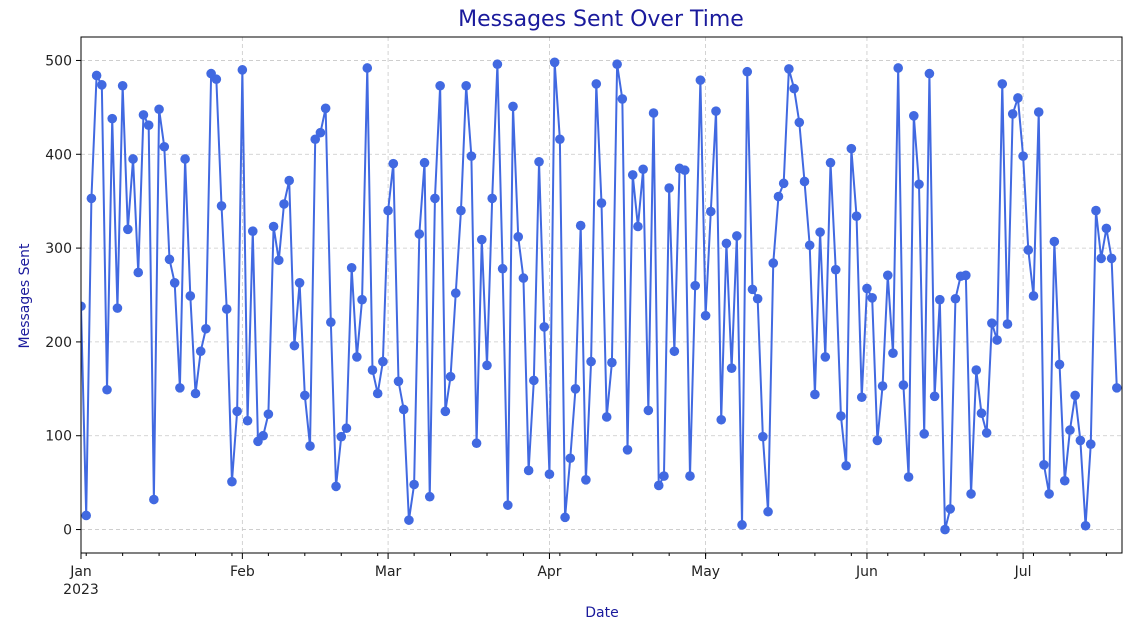 The image size is (1132, 626). Describe the element at coordinates (866, 572) in the screenshot. I see `x-tick-label: Jun` at that location.